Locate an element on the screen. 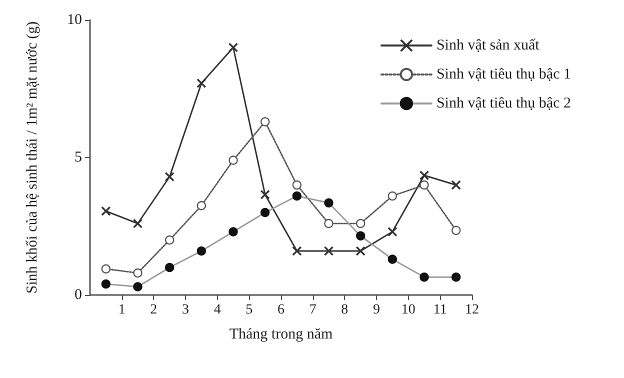 The image size is (624, 378). legend-label: Sinh vật tiêu thụ bậc 2 is located at coordinates (503, 104).